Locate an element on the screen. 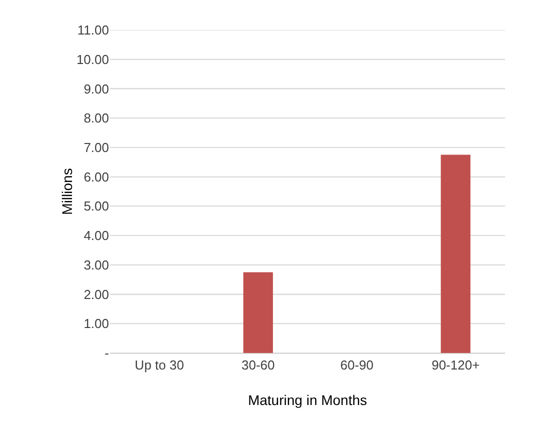 The image size is (535, 443). y-tick-label: 10.00 is located at coordinates (92, 59).